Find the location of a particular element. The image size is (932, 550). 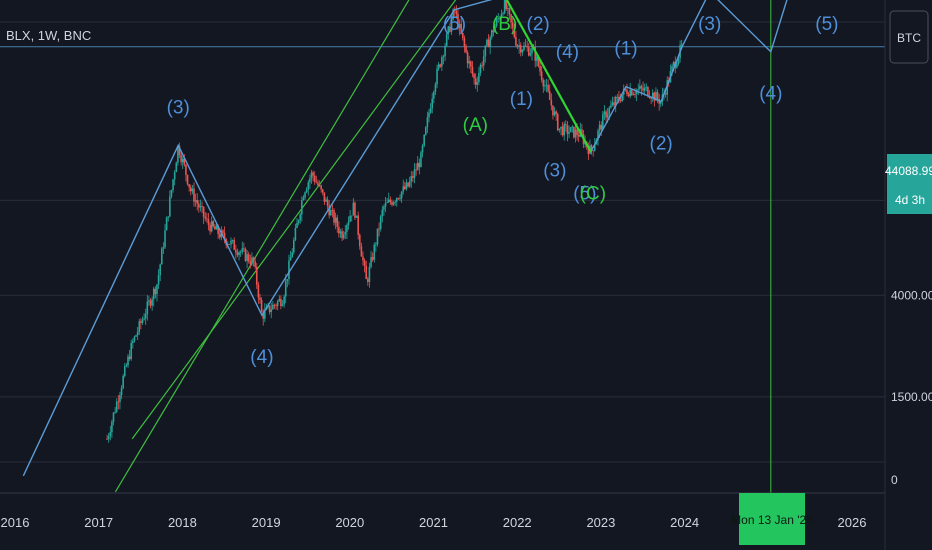

y-tick-label: 0 is located at coordinates (894, 480).